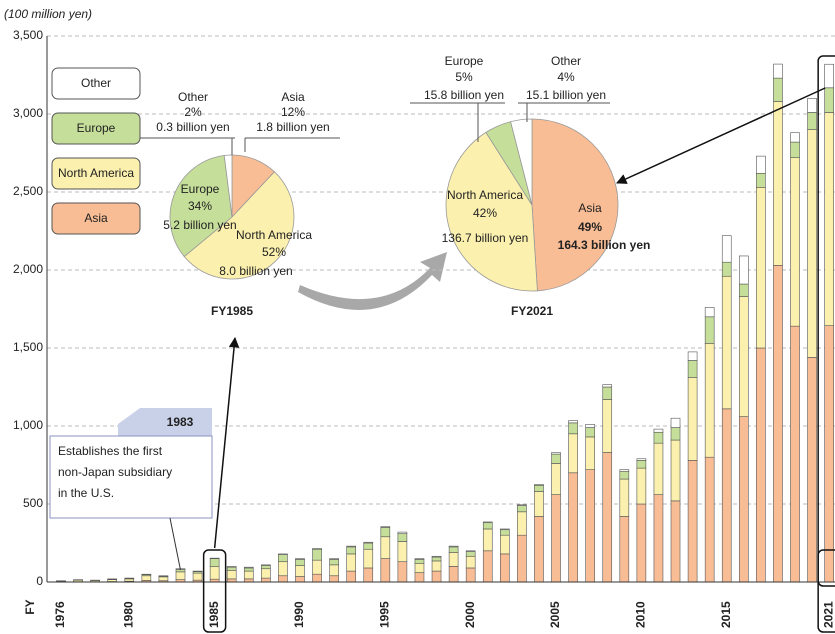  I want to click on y-tick-label: 500, so click(33, 503).